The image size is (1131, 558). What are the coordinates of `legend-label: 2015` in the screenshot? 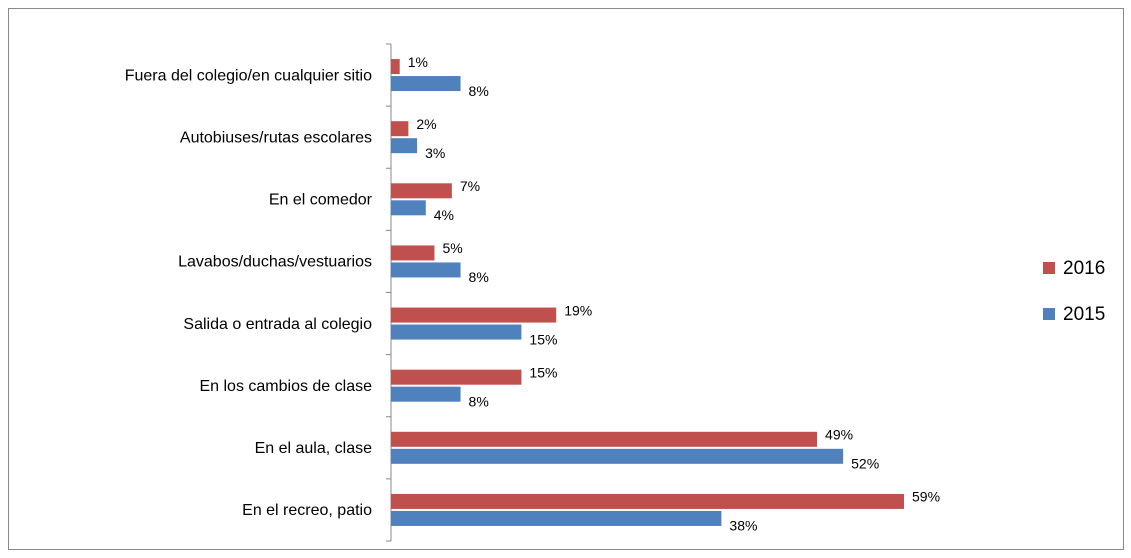 It's located at (1084, 314).